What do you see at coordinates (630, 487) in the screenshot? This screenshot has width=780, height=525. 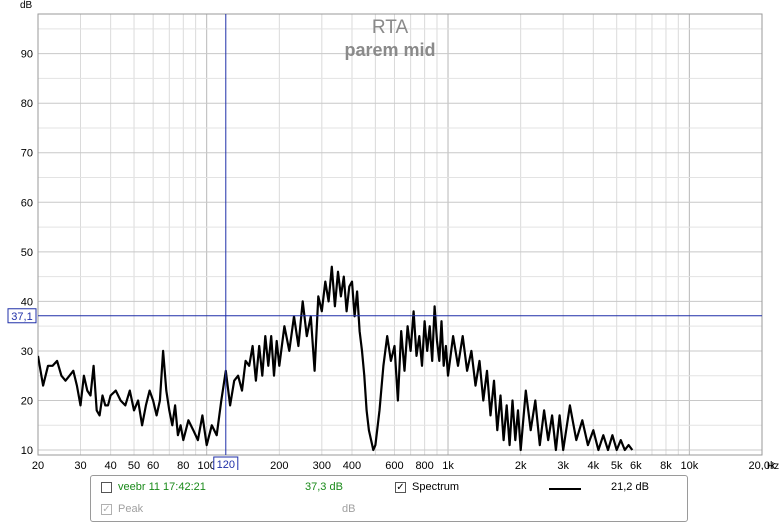 I see `spectrum-value: 21,2 dB` at bounding box center [630, 487].